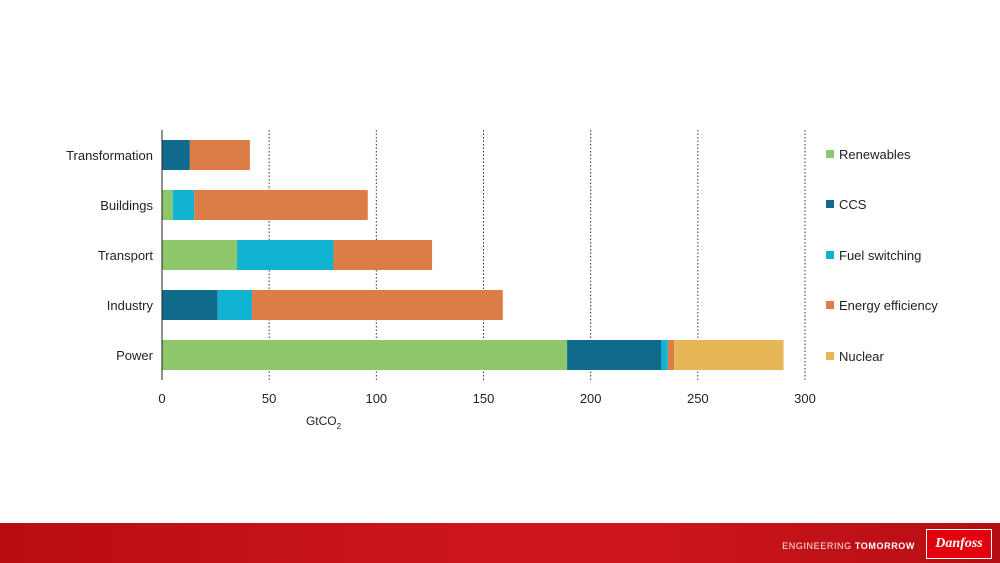 The width and height of the screenshot is (1000, 563). I want to click on legend-item-fuel-switching: Fuel switching, so click(873, 255).